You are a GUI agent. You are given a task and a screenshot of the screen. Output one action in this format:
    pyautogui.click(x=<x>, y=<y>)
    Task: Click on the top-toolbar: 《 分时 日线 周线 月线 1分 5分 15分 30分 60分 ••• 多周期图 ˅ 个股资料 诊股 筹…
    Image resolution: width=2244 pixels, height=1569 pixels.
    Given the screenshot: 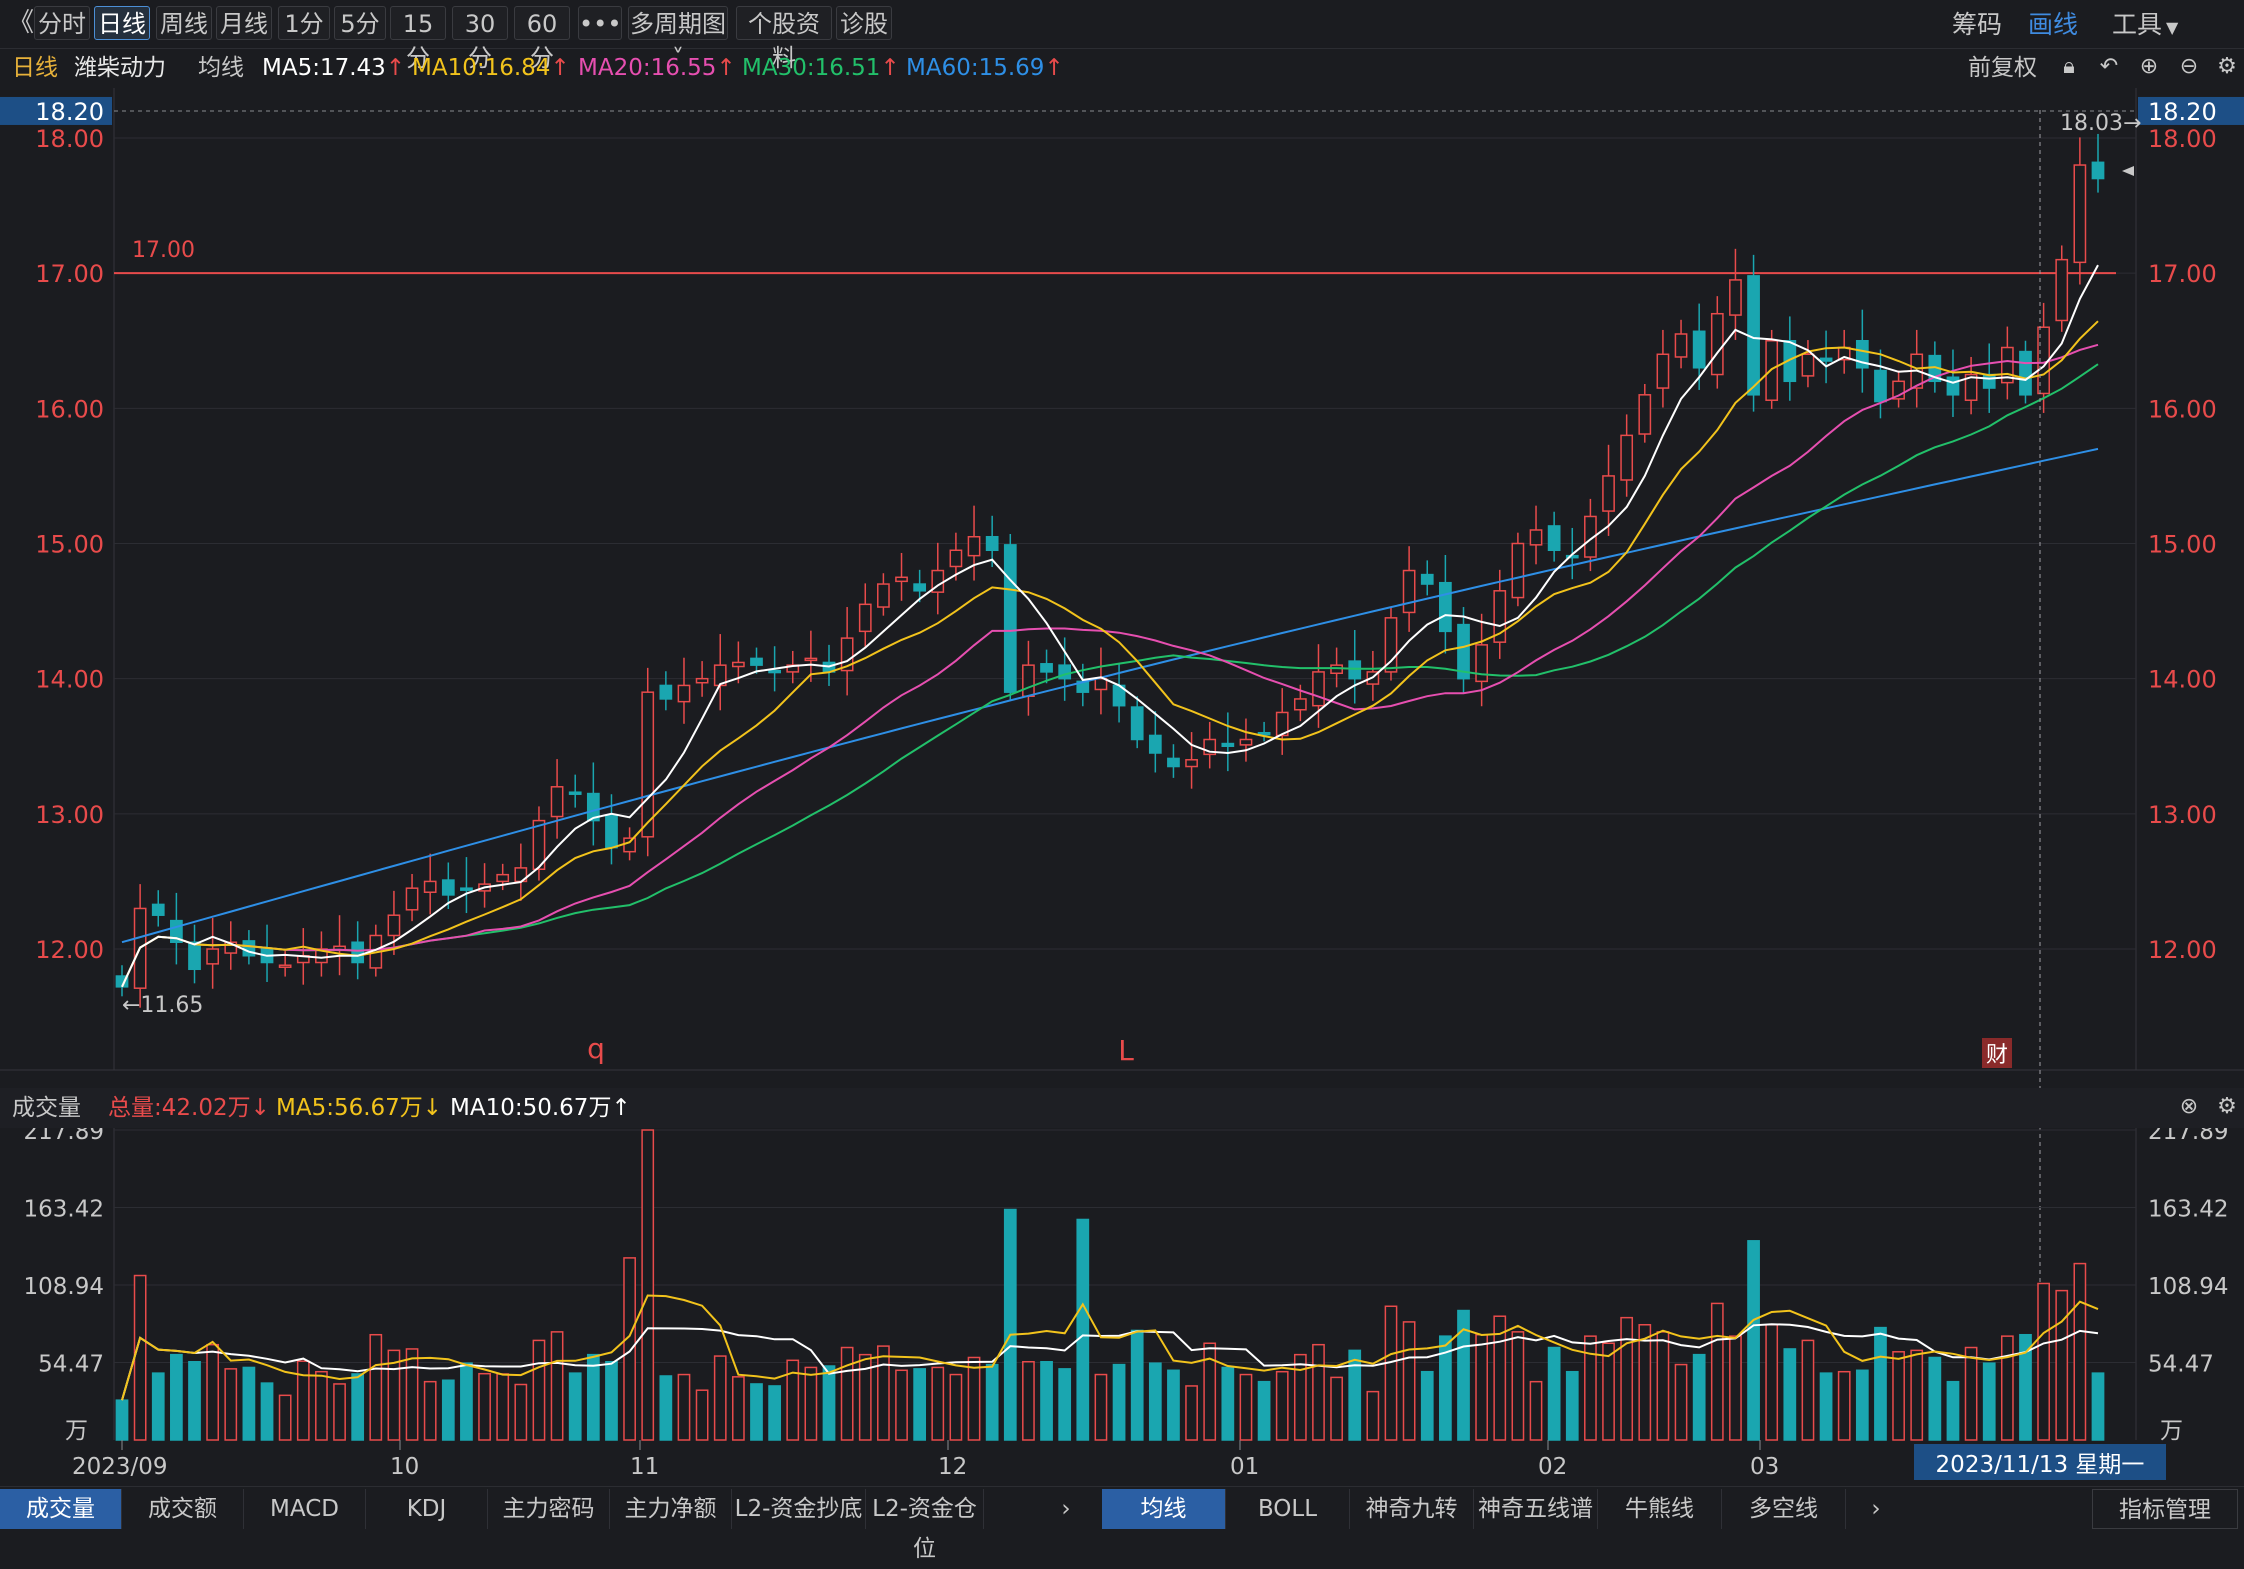 What is the action you would take?
    pyautogui.click(x=1122, y=36)
    